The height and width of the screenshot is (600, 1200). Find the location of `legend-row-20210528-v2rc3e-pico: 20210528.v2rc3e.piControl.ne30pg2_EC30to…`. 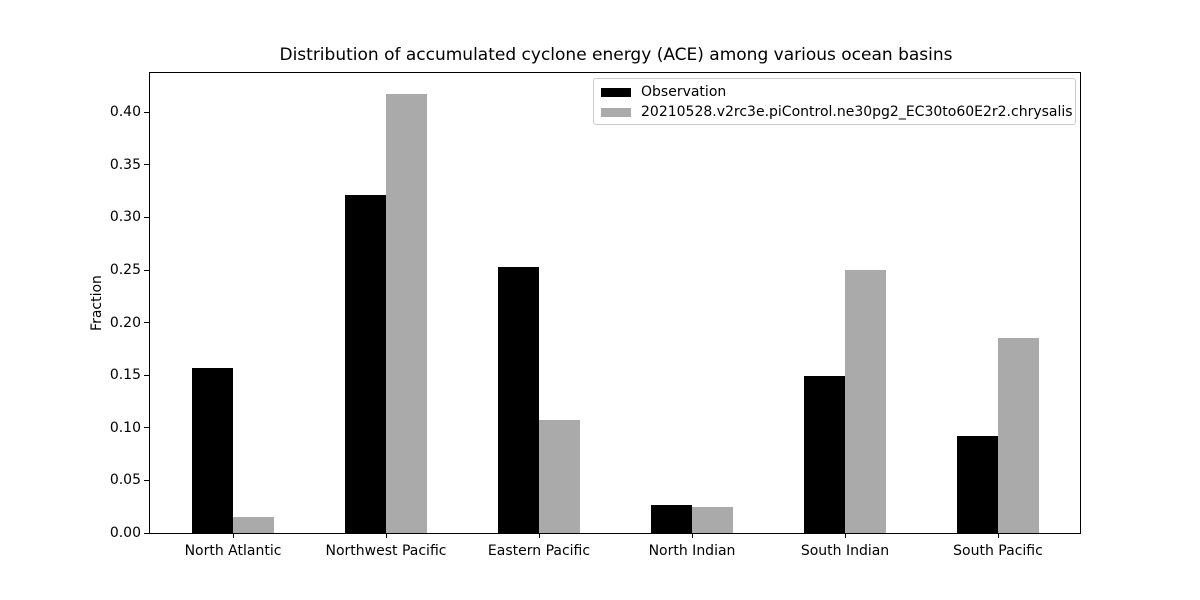

legend-row-20210528-v2rc3e-pico: 20210528.v2rc3e.piControl.ne30pg2_EC30to… is located at coordinates (837, 112).